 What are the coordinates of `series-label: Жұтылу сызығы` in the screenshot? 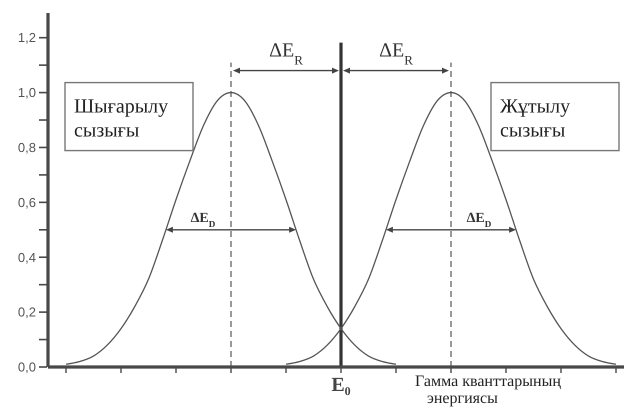 It's located at (535, 119).